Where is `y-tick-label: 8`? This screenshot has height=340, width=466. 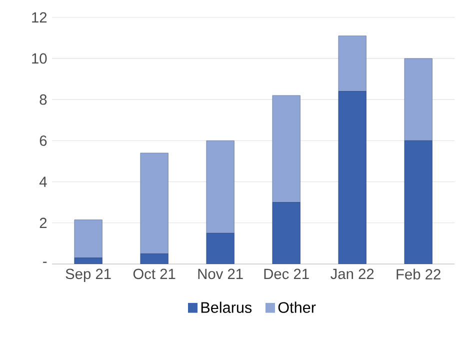
y-tick-label: 8 is located at coordinates (43, 99).